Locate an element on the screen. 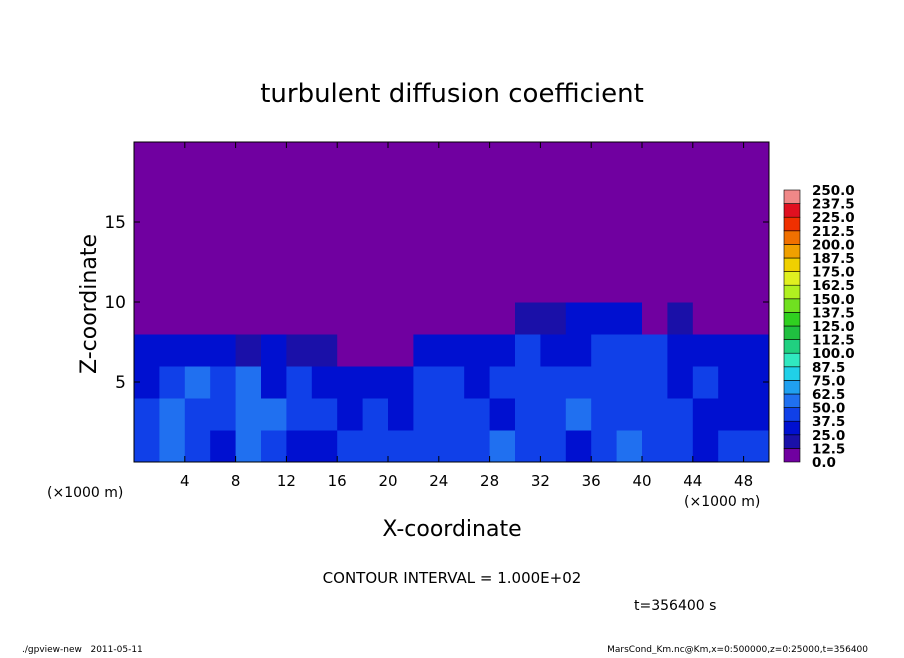 The height and width of the screenshot is (658, 904). colorbar-label: 12.5 is located at coordinates (828, 449).